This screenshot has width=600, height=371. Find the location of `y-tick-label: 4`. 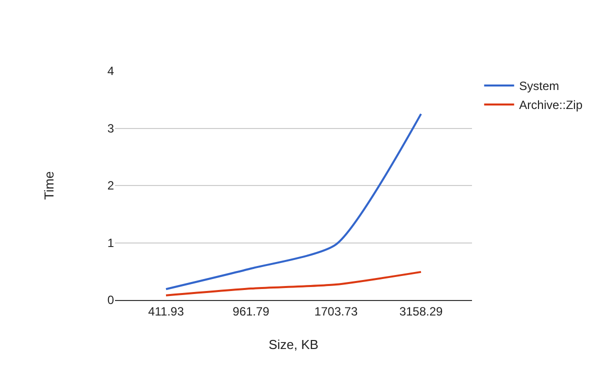

y-tick-label: 4 is located at coordinates (110, 71).